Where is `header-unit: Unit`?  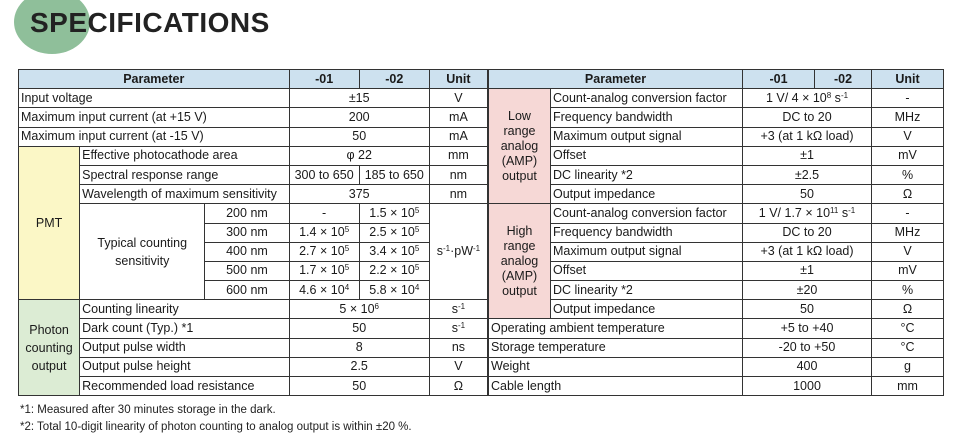
header-unit: Unit is located at coordinates (458, 79).